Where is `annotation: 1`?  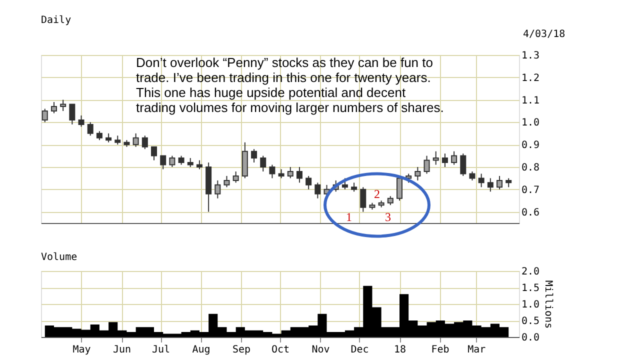 annotation: 1 is located at coordinates (349, 217).